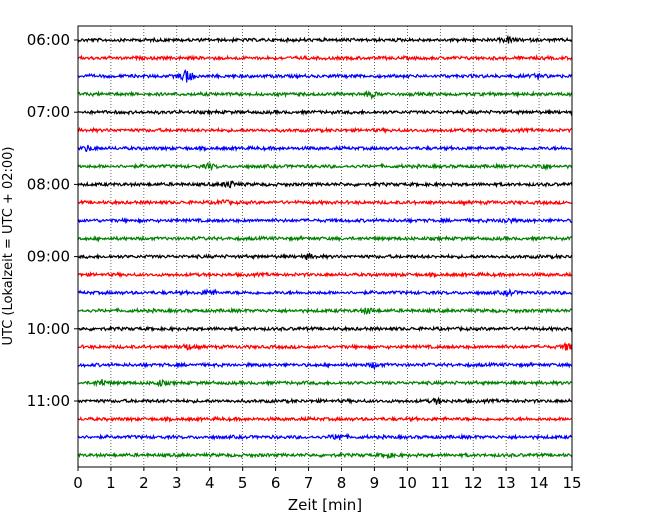 The width and height of the screenshot is (650, 520). Describe the element at coordinates (210, 483) in the screenshot. I see `x-tick-label-4: 4` at that location.